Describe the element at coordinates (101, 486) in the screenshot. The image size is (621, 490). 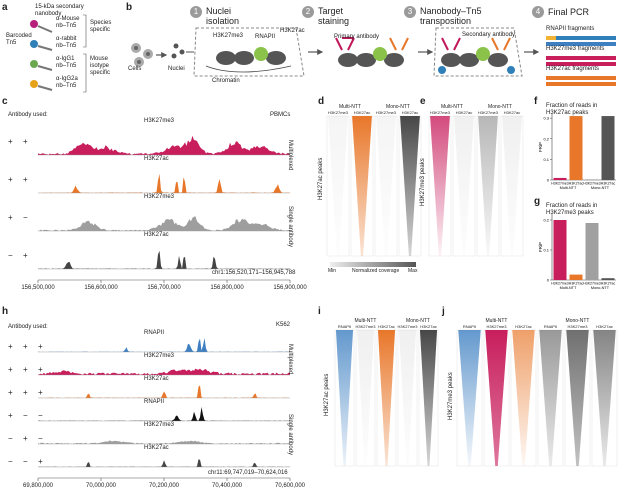
I see `x-tick-label: 70,000,000` at that location.